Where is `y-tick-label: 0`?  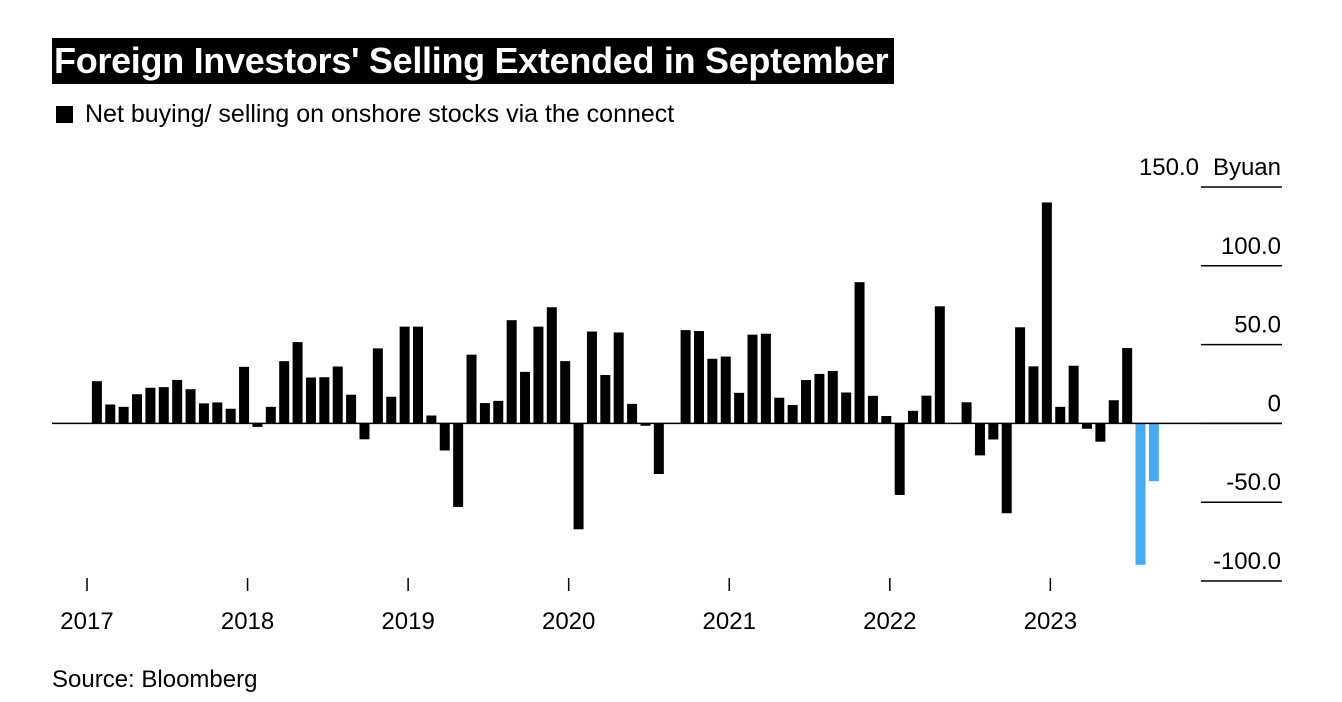 y-tick-label: 0 is located at coordinates (1274, 403).